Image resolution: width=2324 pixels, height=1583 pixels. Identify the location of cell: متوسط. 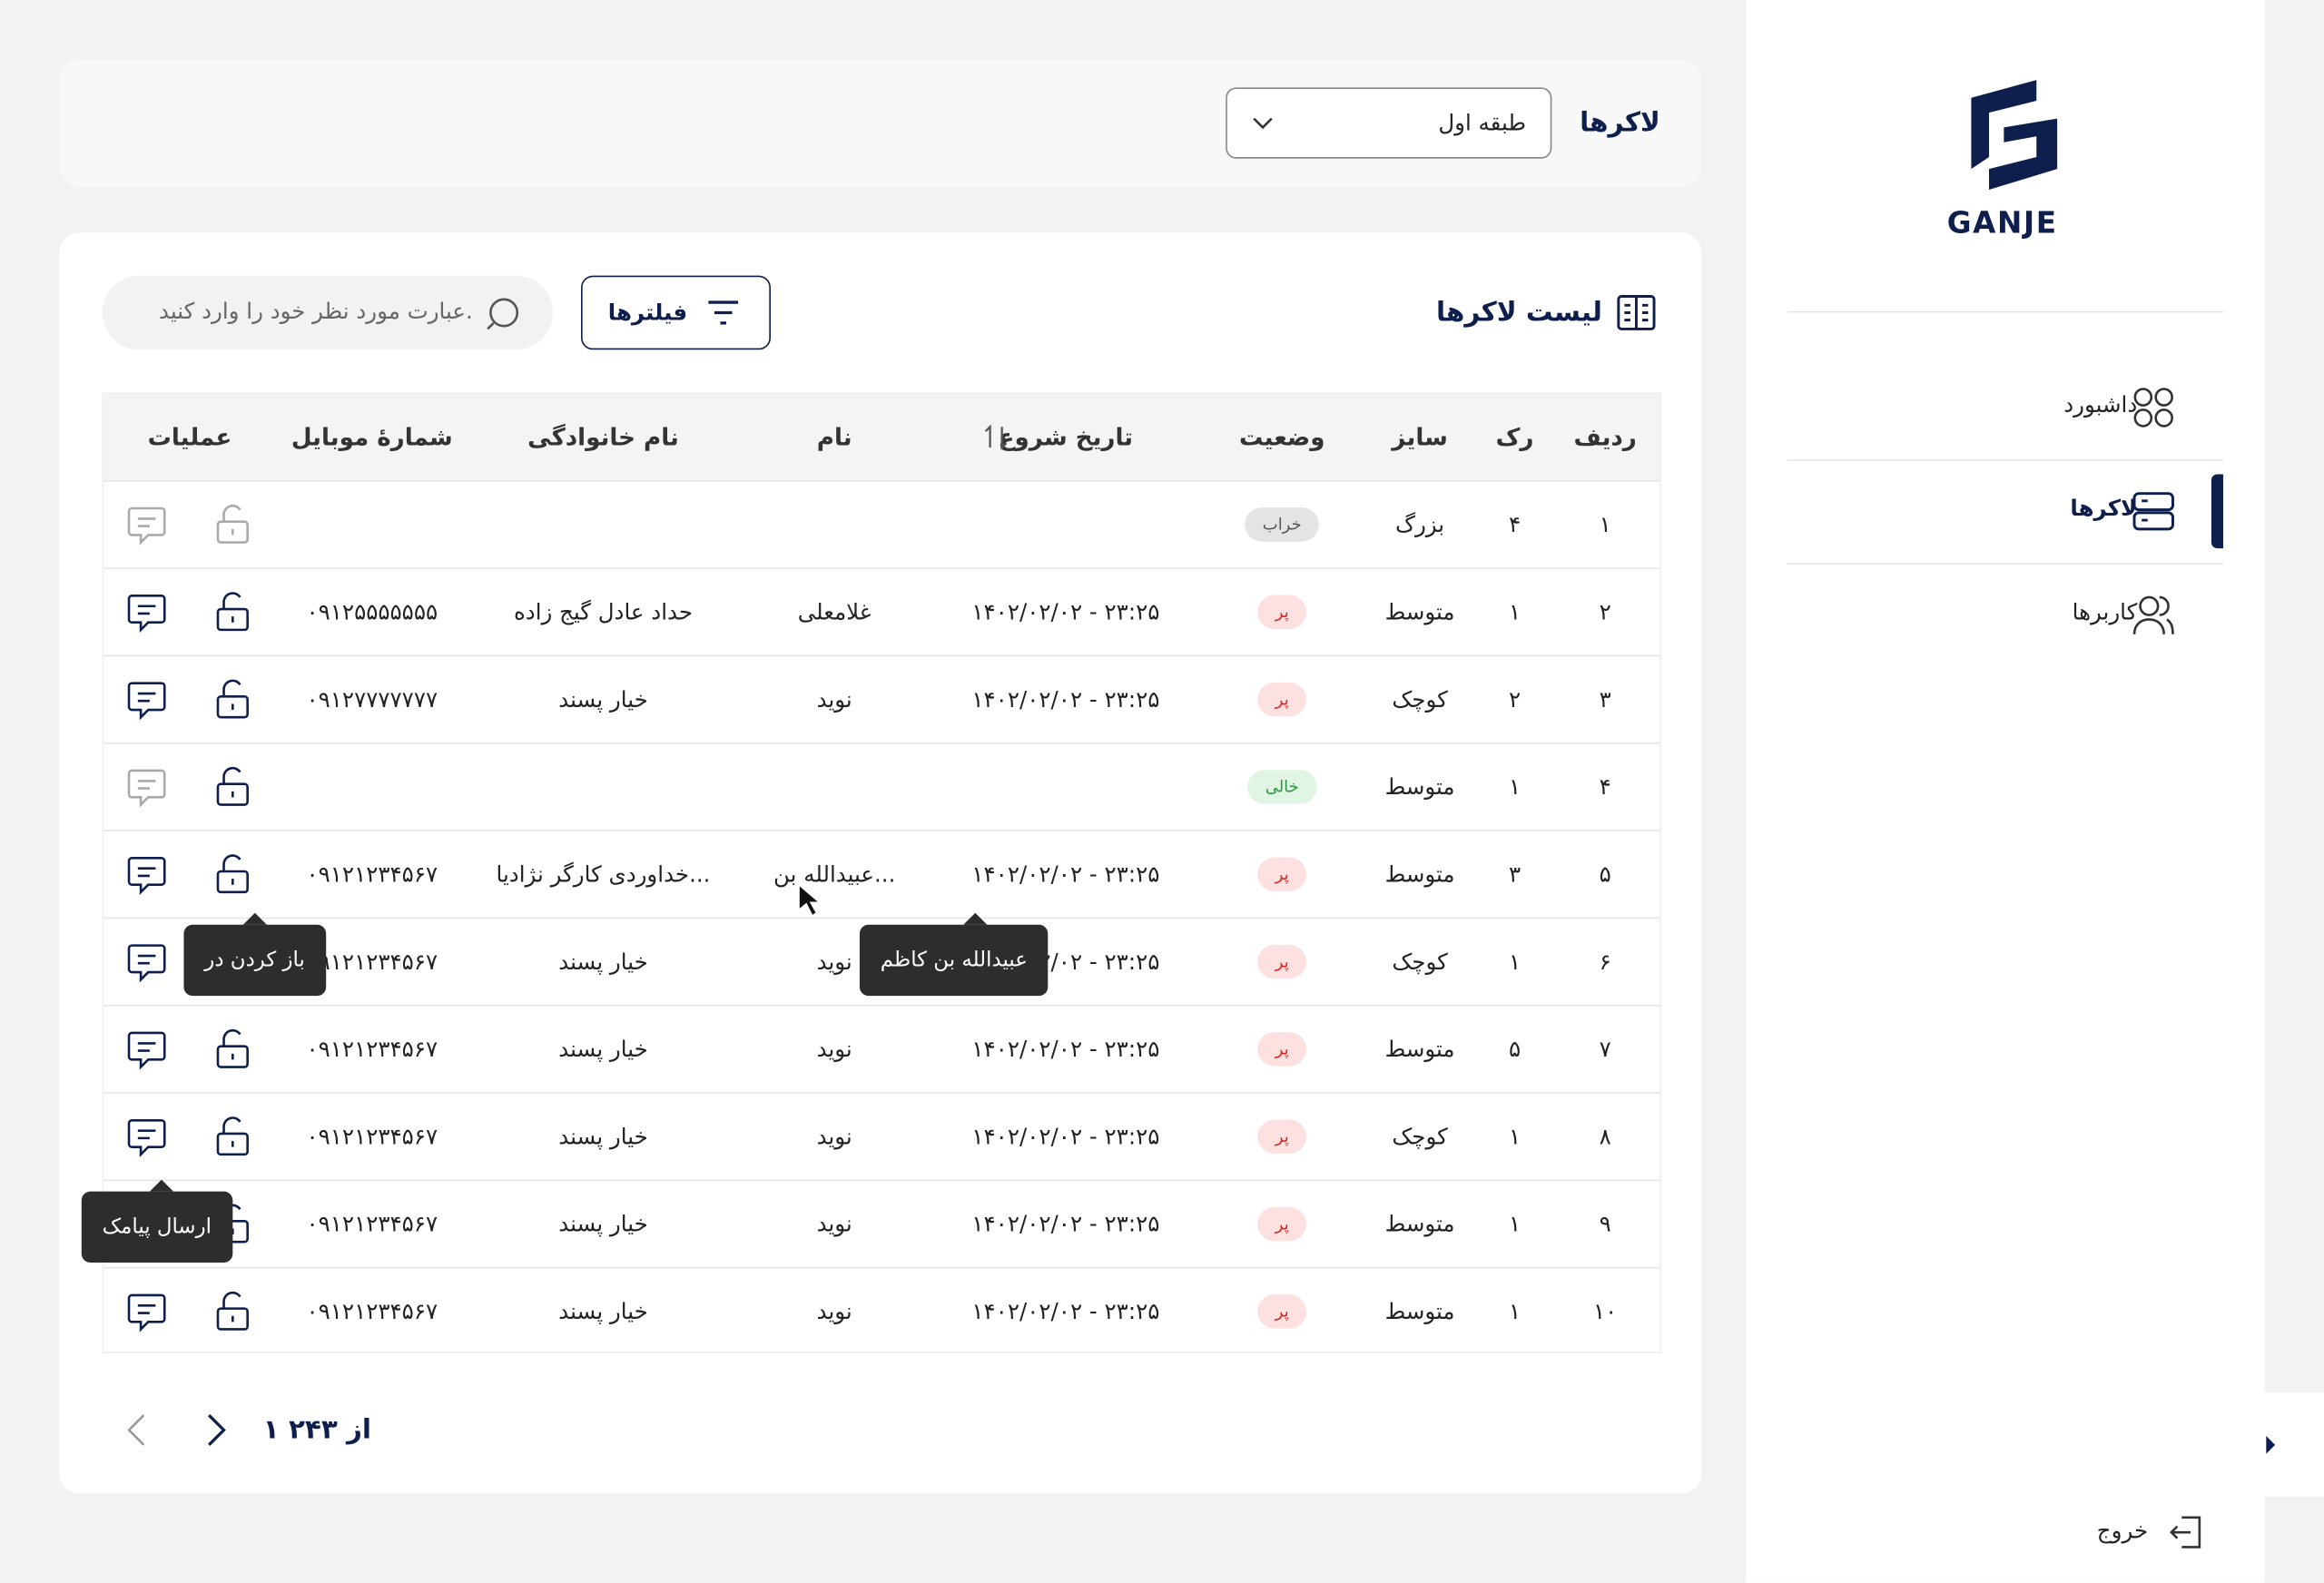
(1419, 1311).